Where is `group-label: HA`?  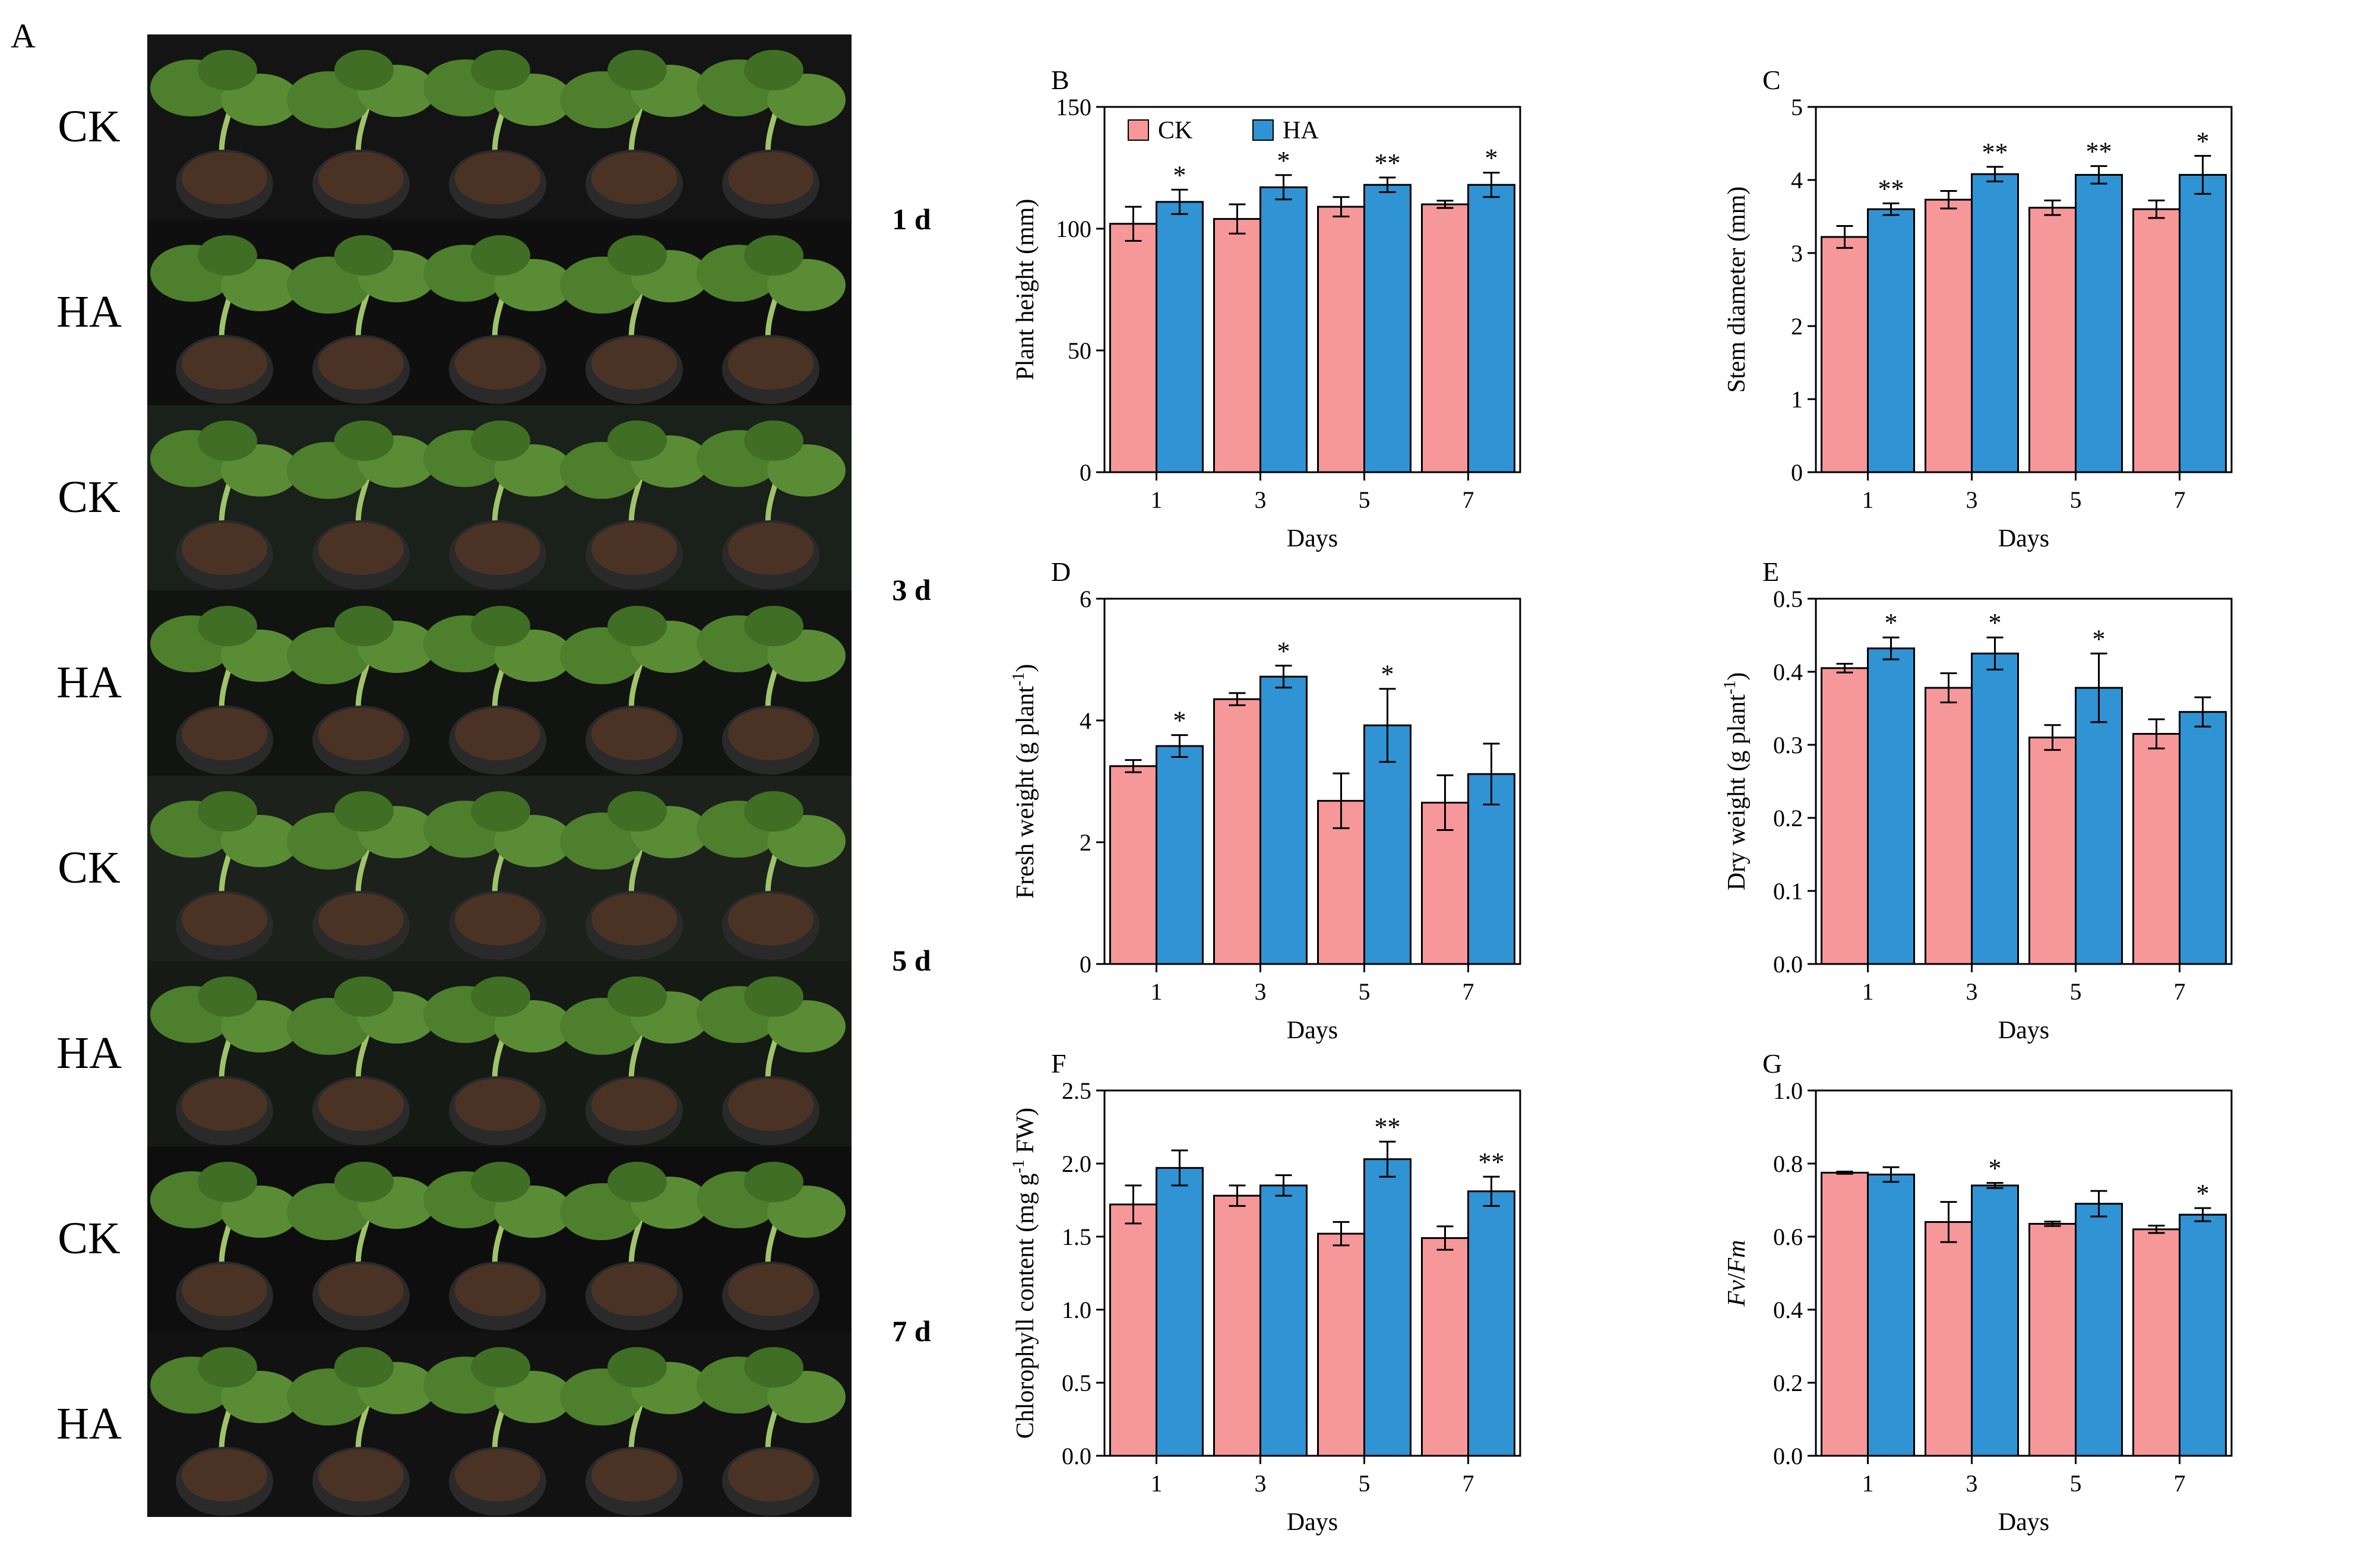
group-label: HA is located at coordinates (89, 682).